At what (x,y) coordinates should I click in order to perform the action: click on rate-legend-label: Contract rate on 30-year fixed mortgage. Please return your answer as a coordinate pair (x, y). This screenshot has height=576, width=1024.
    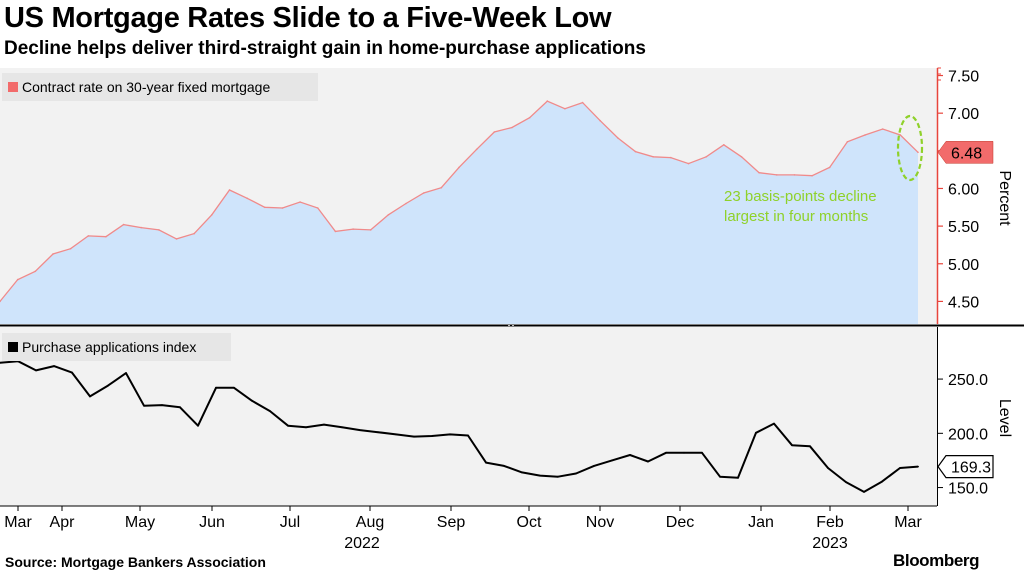
    Looking at the image, I should click on (146, 87).